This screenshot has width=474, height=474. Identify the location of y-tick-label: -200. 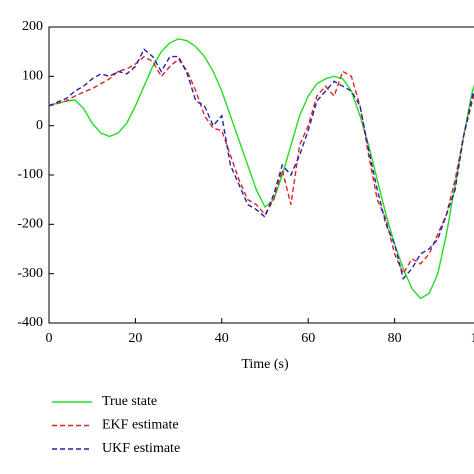
(30, 224).